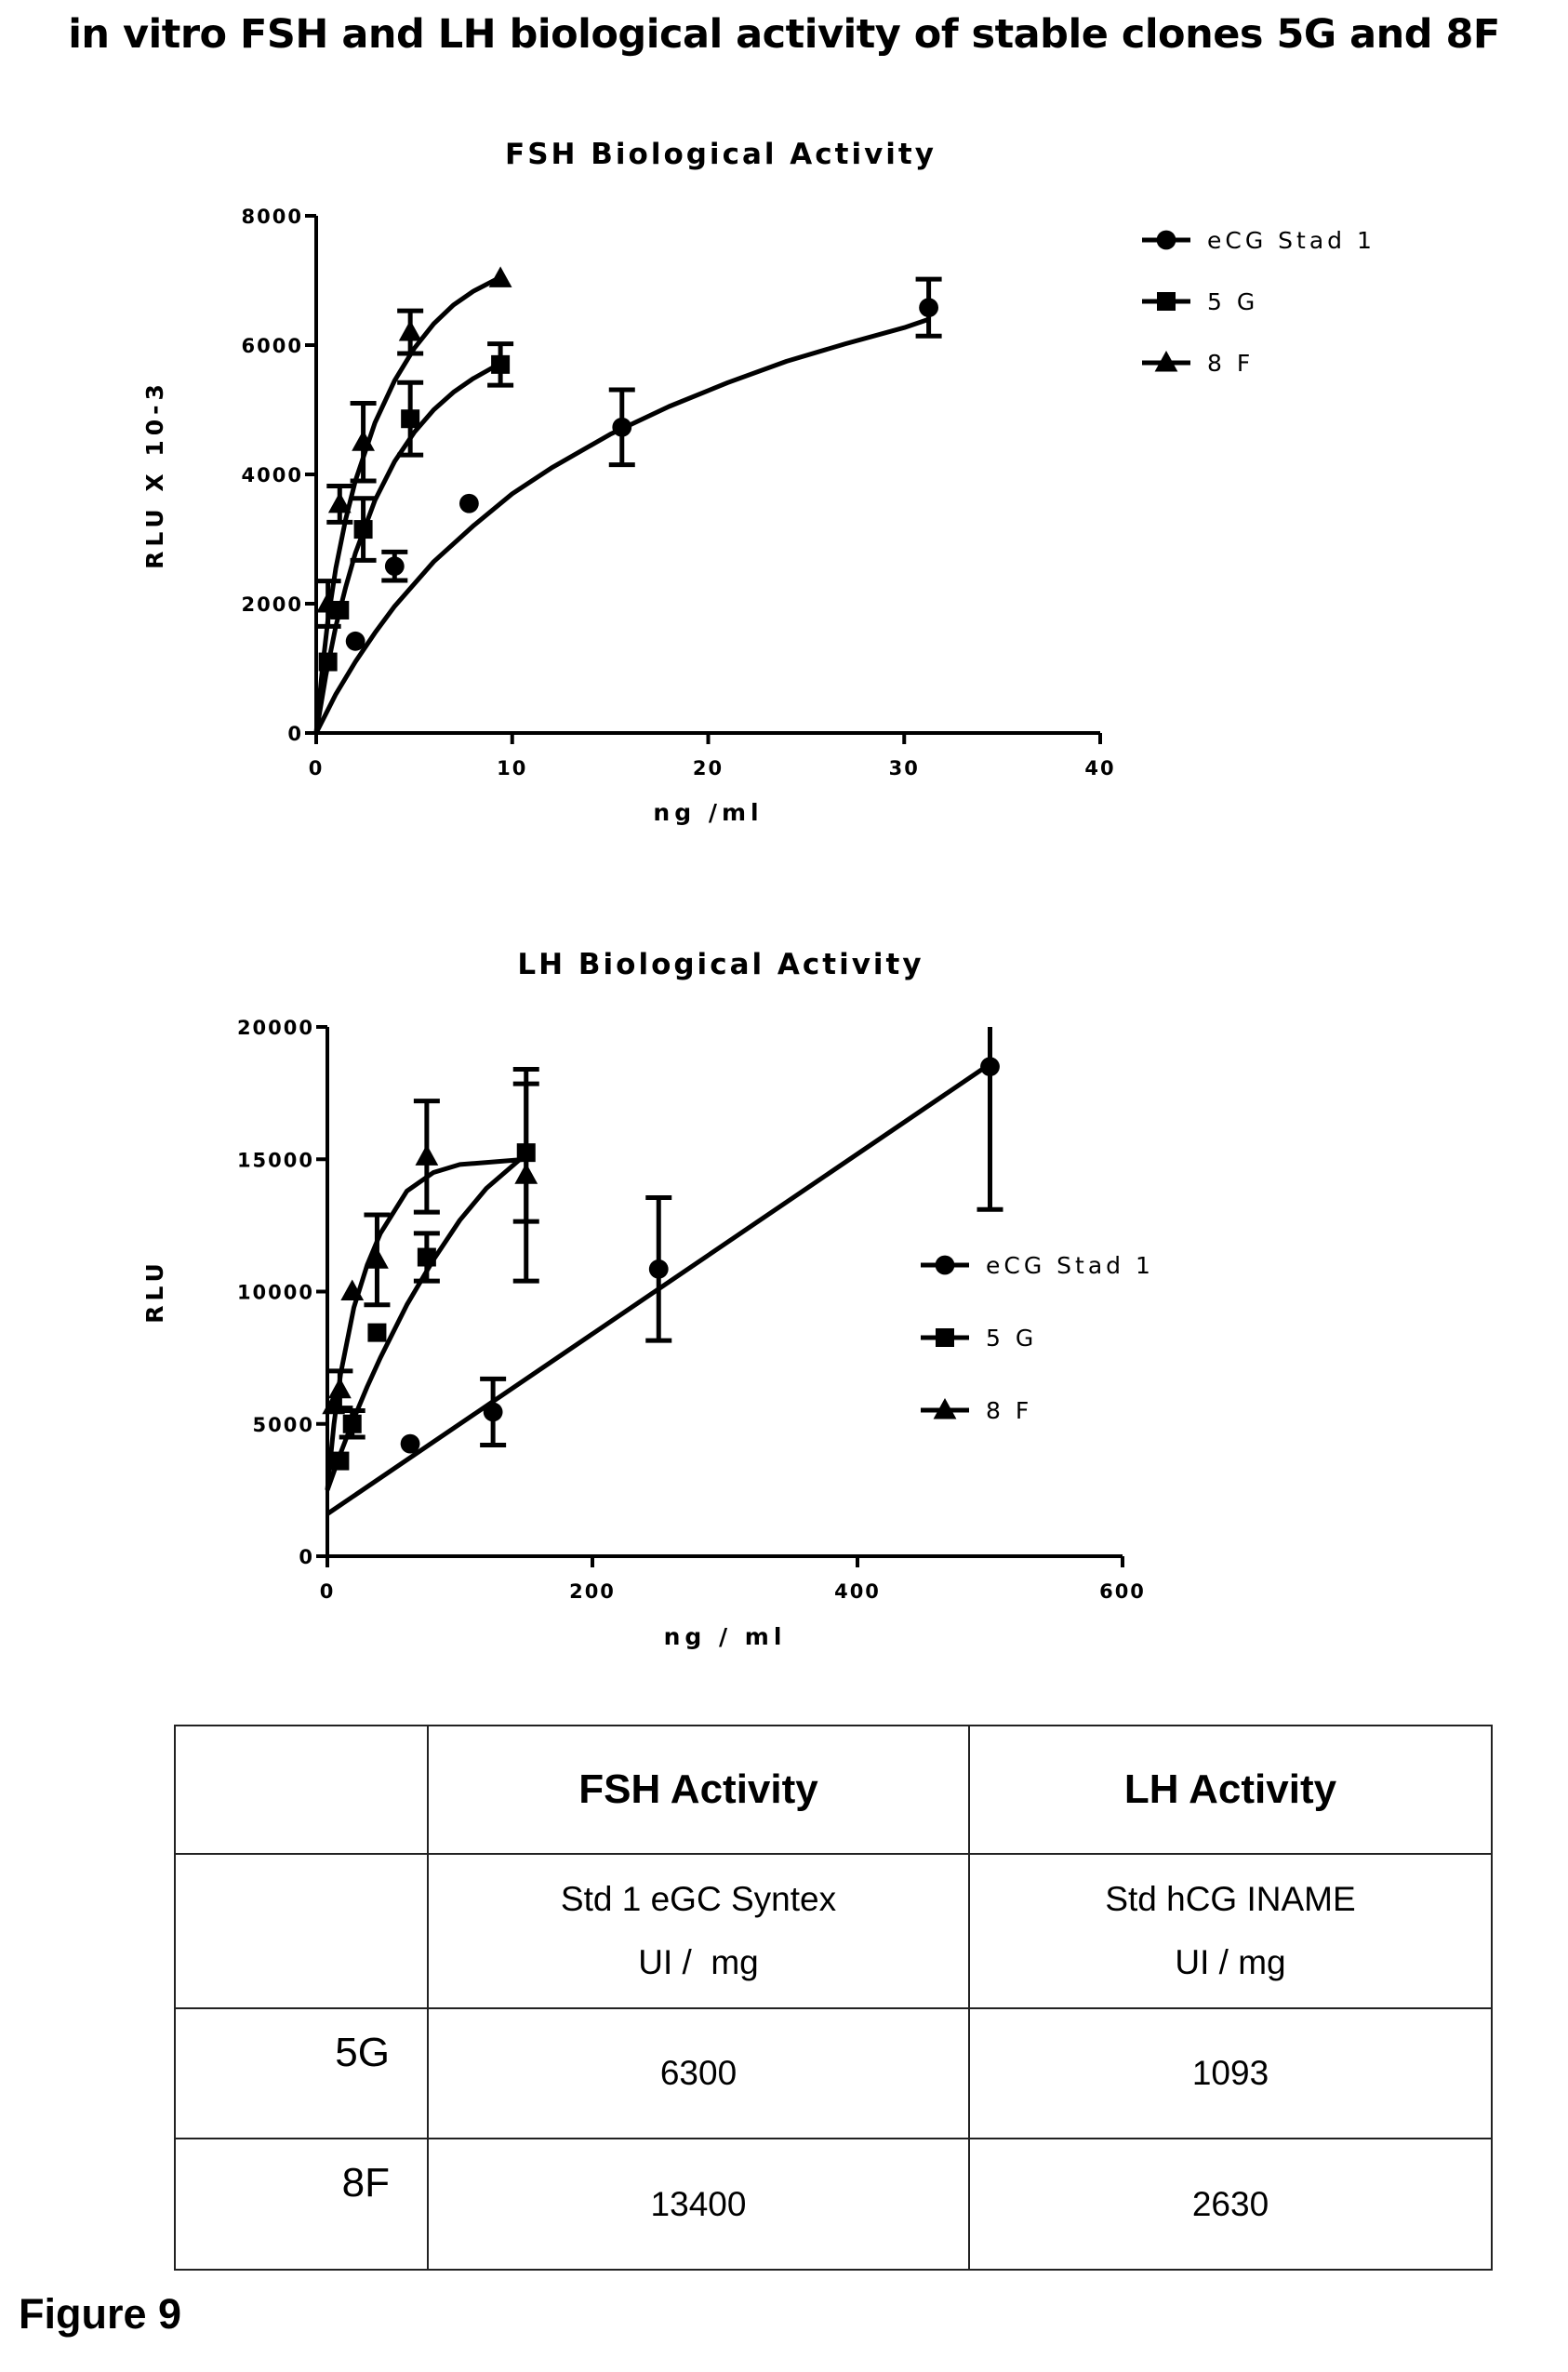  I want to click on row-label-8f: 8F, so click(301, 2204).